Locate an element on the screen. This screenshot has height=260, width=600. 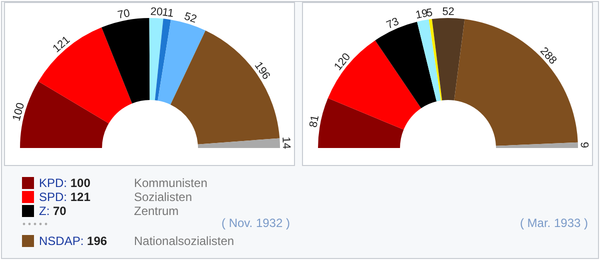
legend-label: KPD: 100 is located at coordinates (64, 183).